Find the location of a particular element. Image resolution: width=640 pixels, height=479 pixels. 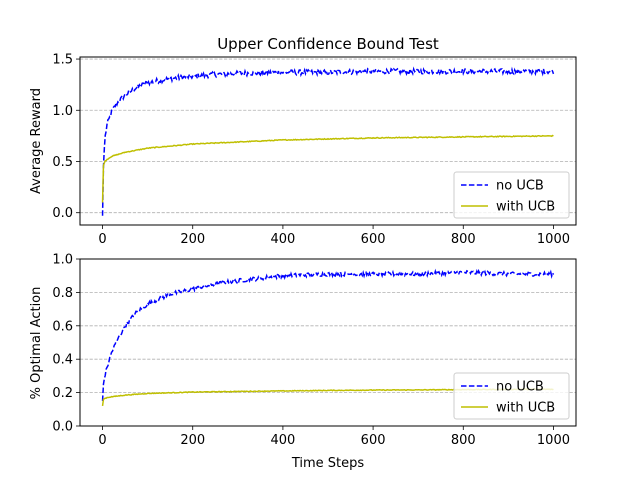

y-tick-label: 0.6 is located at coordinates (62, 326).